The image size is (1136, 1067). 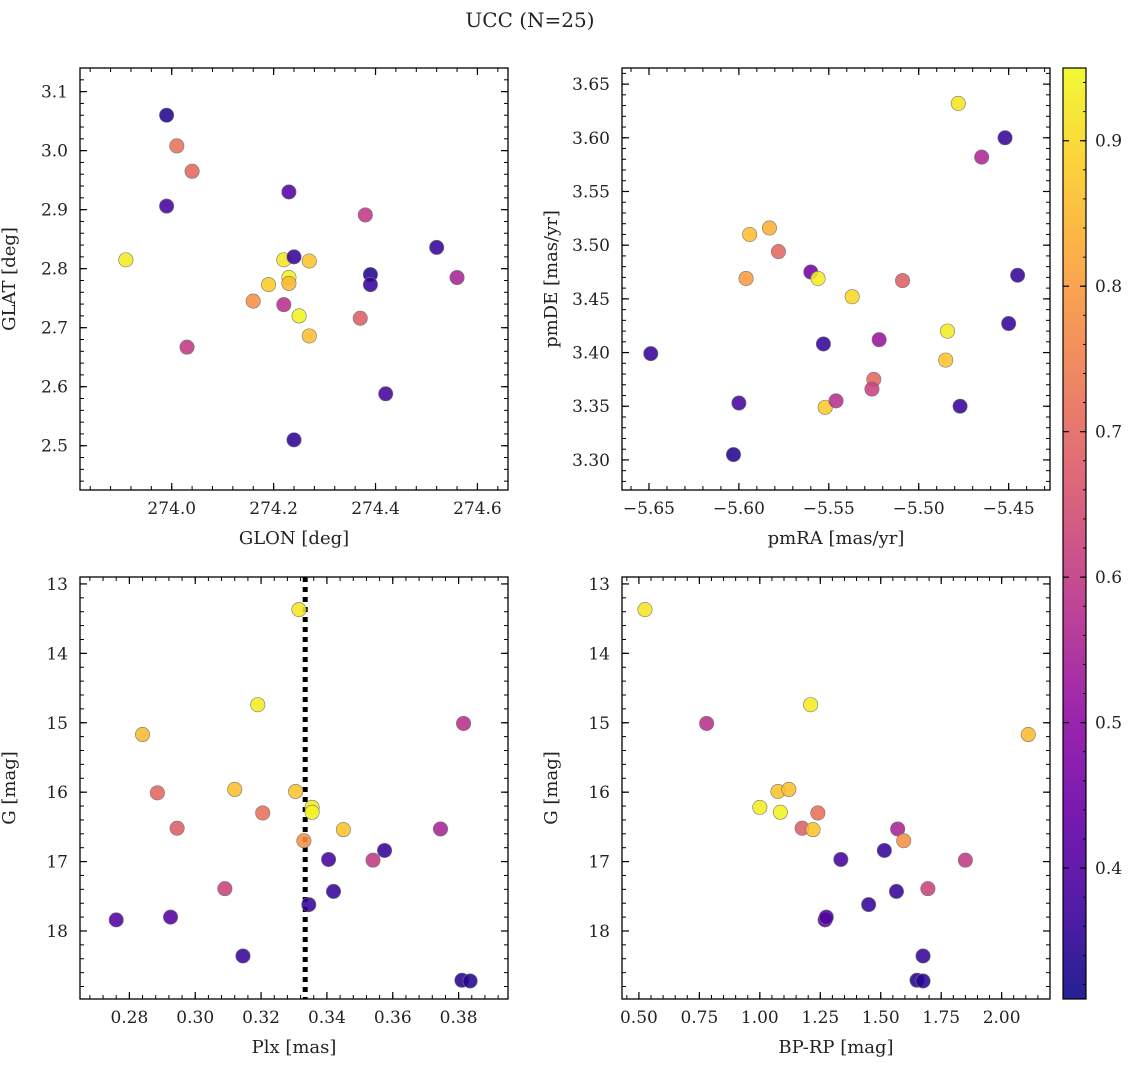 What do you see at coordinates (195, 1018) in the screenshot?
I see `x-tick-label: 0.30` at bounding box center [195, 1018].